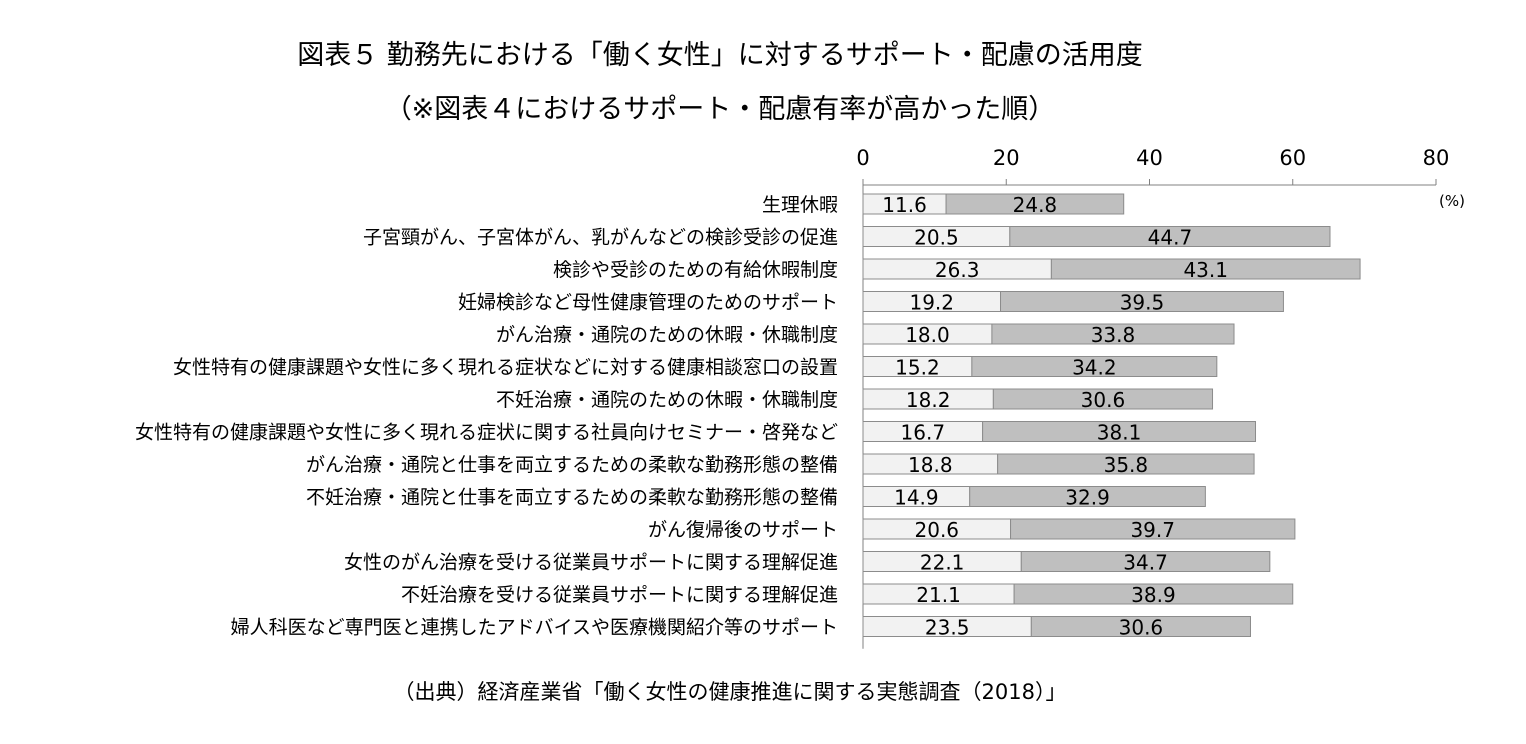 This screenshot has height=744, width=1526. What do you see at coordinates (648, 303) in the screenshot?
I see `category-label: 妊婦検診など母性健康管理のためのサポート` at bounding box center [648, 303].